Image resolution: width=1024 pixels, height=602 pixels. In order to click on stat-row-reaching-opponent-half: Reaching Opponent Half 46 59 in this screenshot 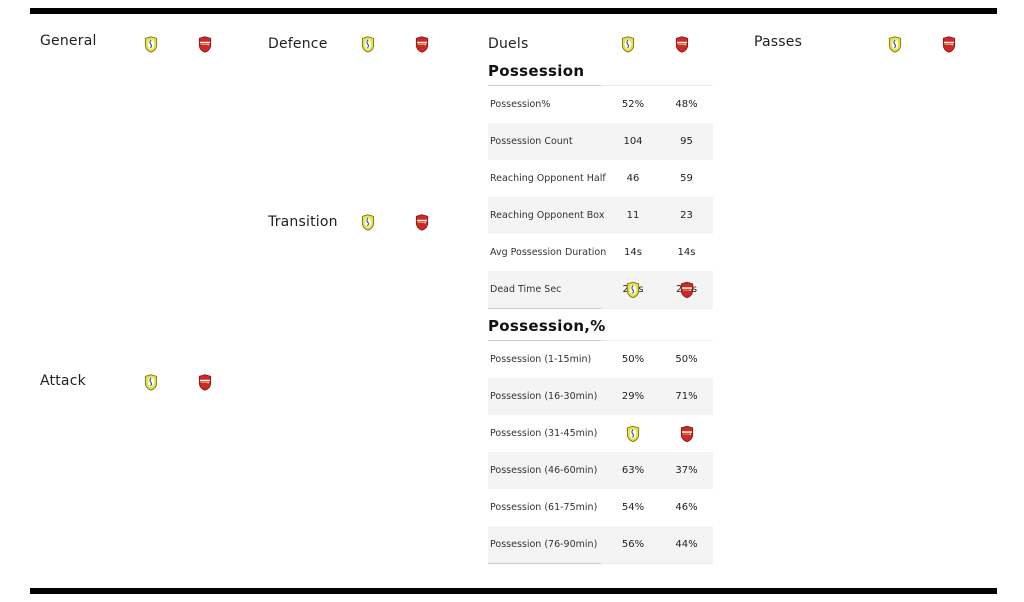, I will do `click(600, 178)`.